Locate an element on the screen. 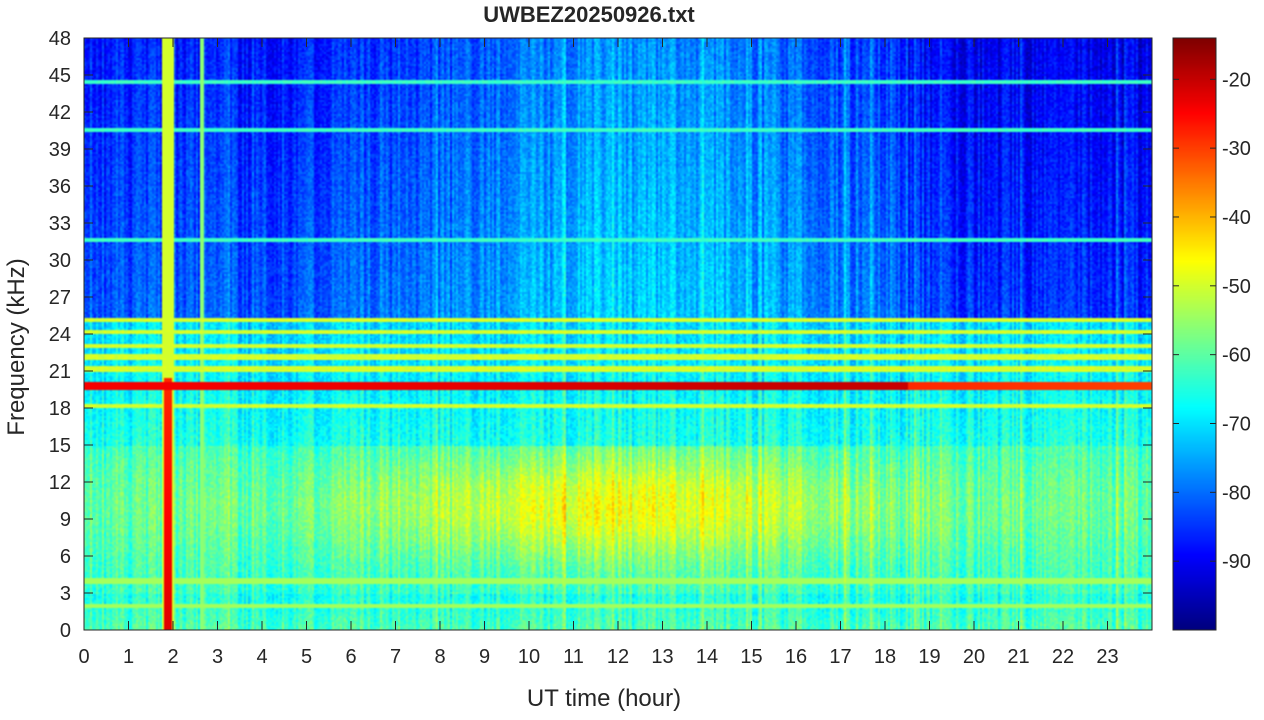 This screenshot has width=1264, height=720. y-tick-label: 33 is located at coordinates (60, 224).